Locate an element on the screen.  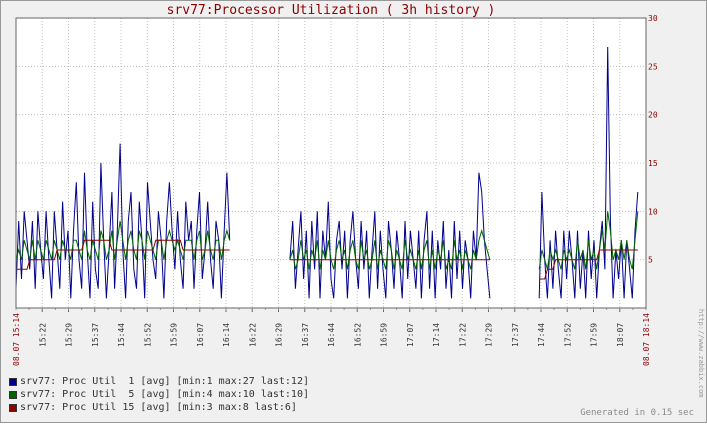
x-tick-label: 15:22 is located at coordinates (42, 335).